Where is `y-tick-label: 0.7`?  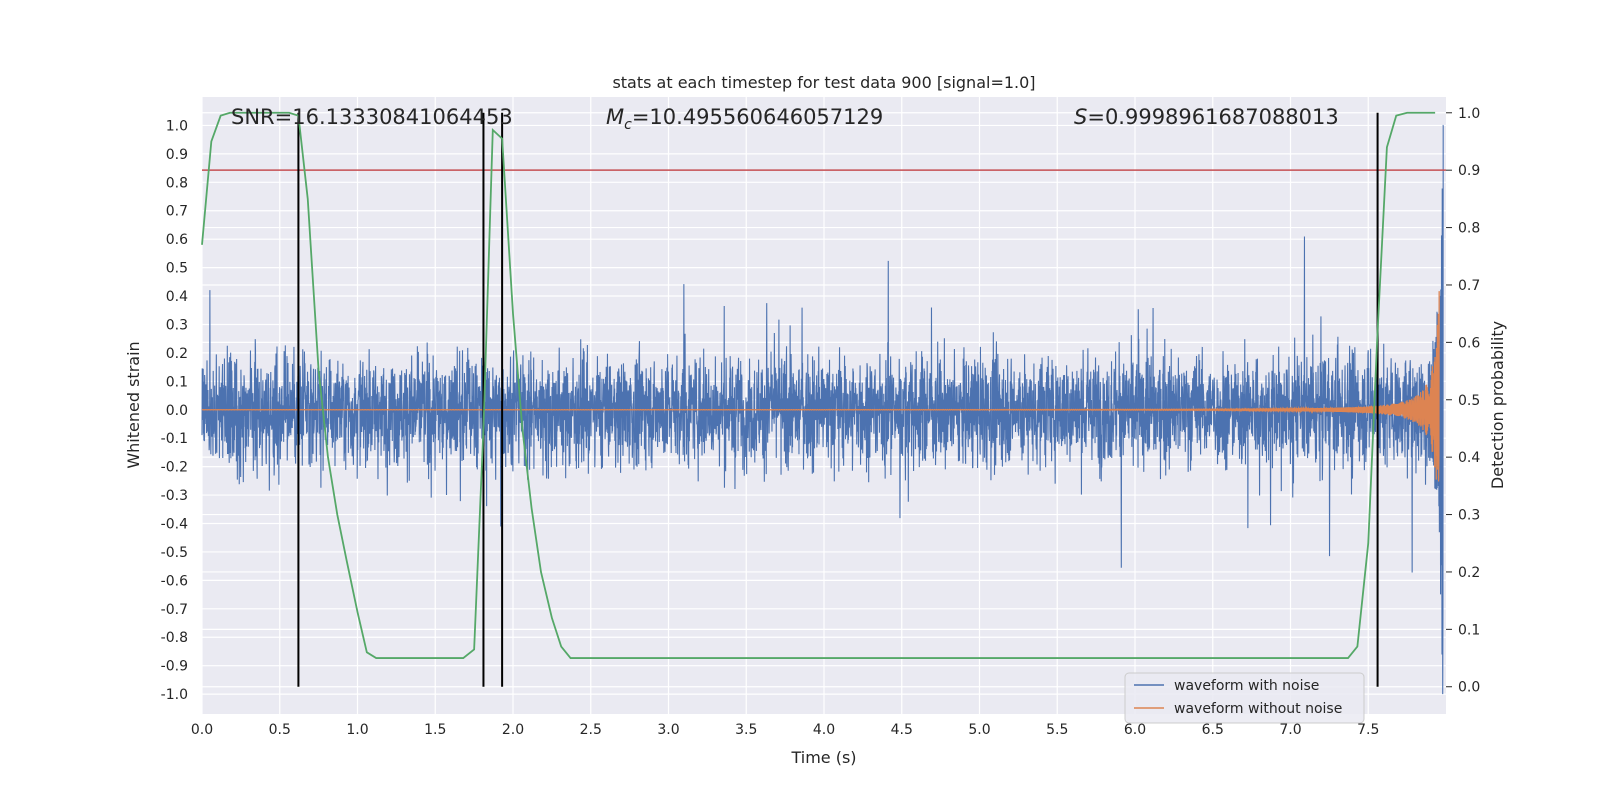 y-tick-label: 0.7 is located at coordinates (177, 212).